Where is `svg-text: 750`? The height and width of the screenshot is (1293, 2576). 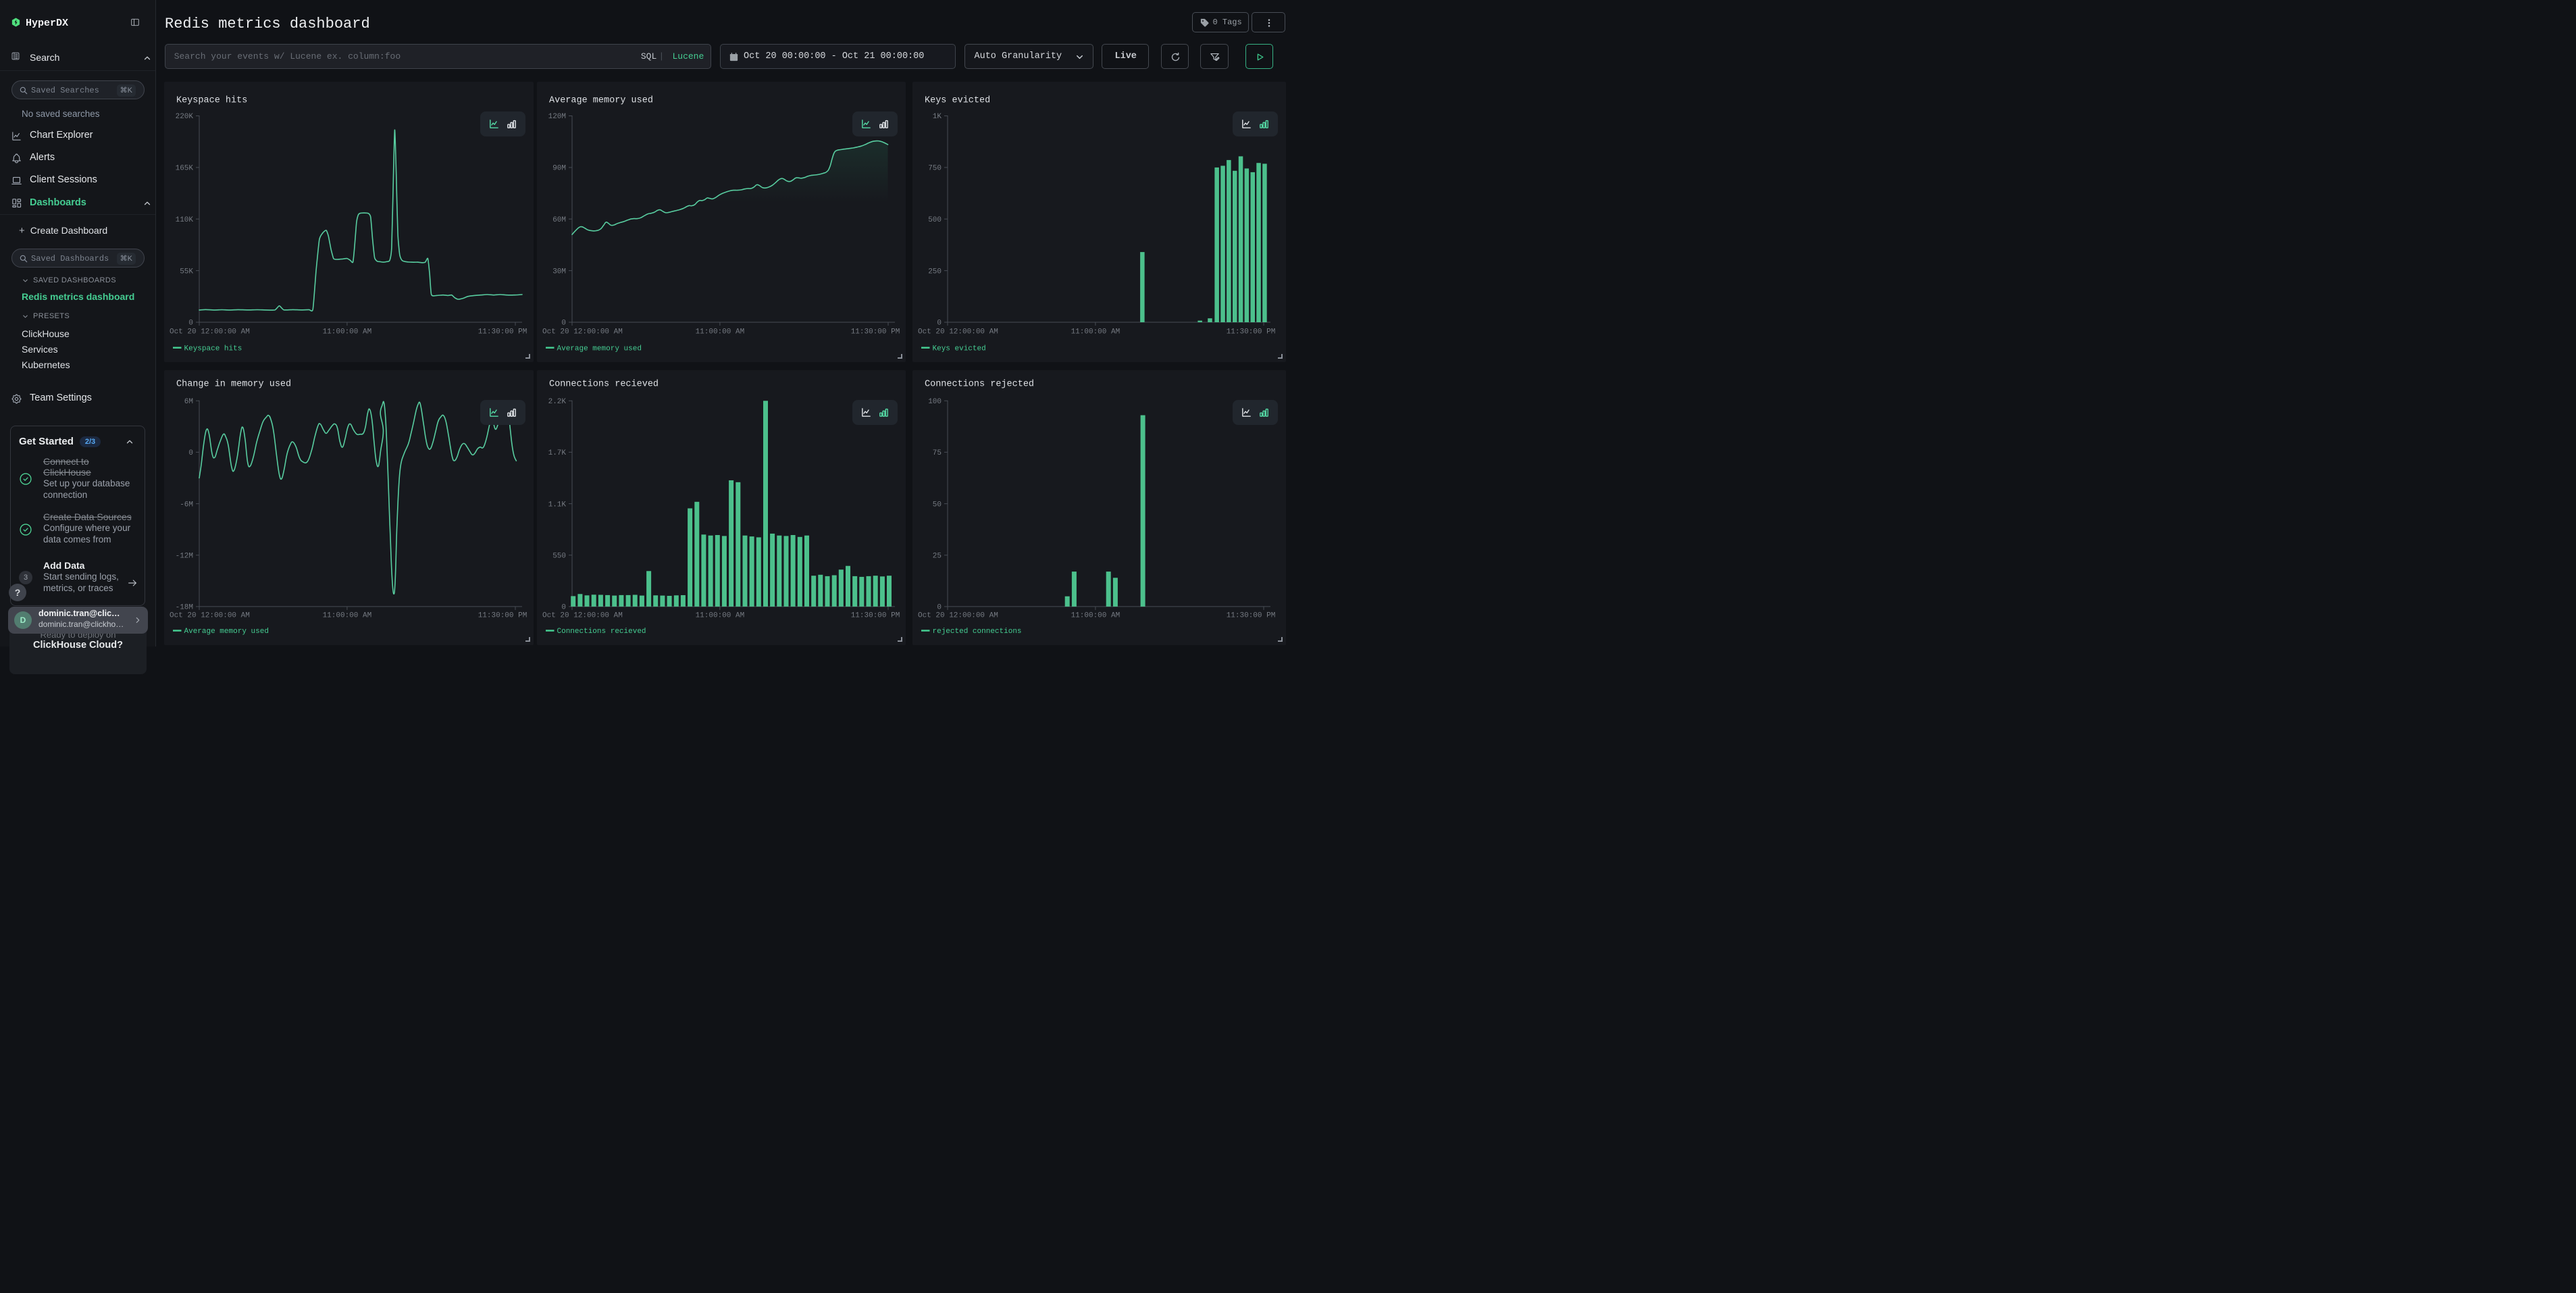 svg-text: 750 is located at coordinates (935, 168).